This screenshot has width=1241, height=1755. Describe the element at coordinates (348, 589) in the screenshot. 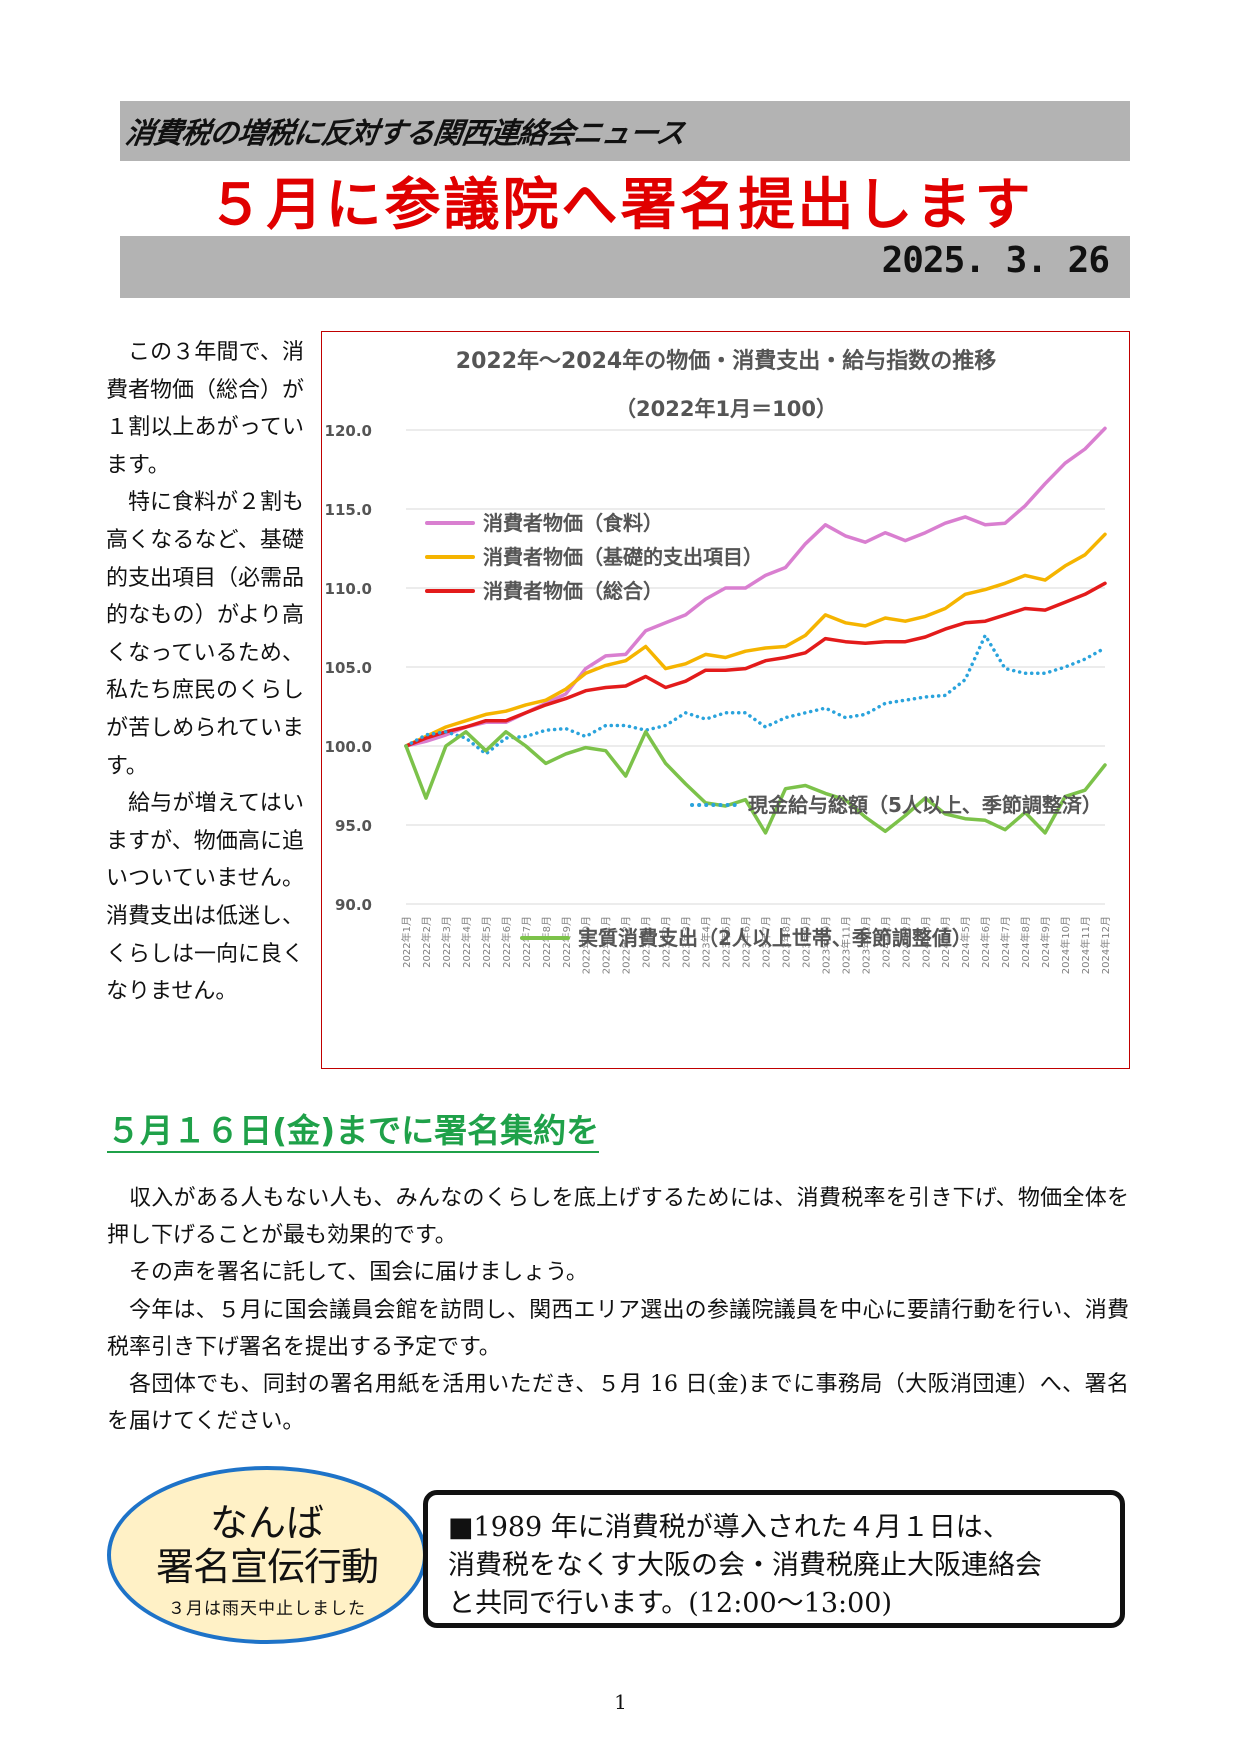

I see `y-tick-label: 110.0` at that location.